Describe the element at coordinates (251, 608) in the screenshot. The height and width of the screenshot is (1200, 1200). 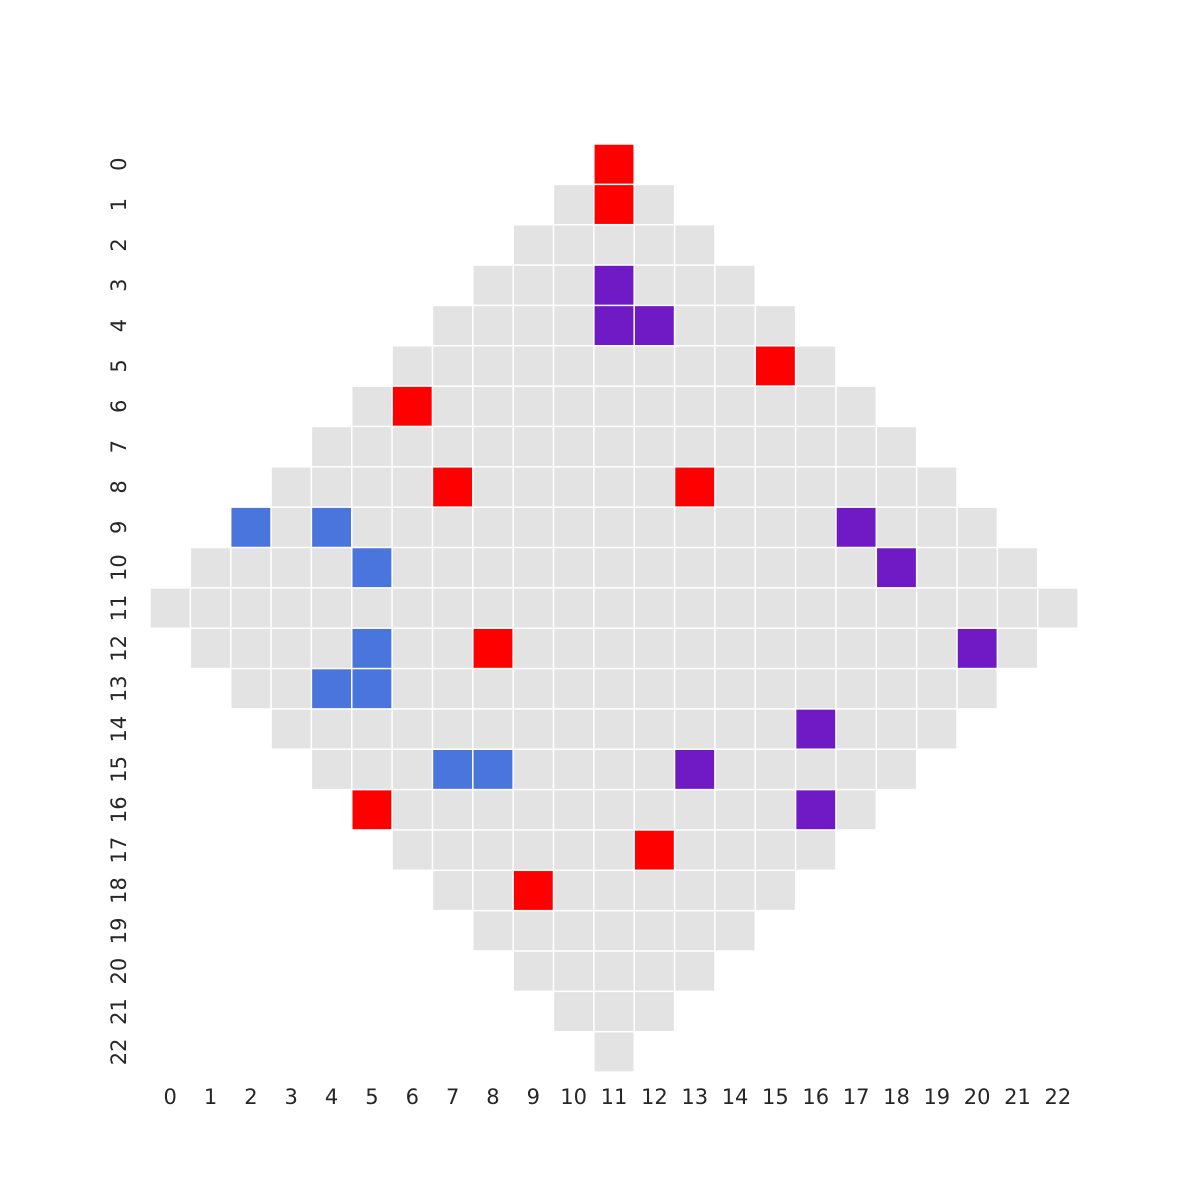
I see `cell-empty-r11-c2` at that location.